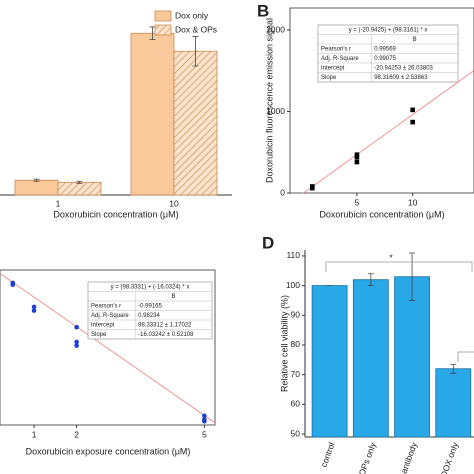 The width and height of the screenshot is (474, 474). Describe the element at coordinates (282, 192) in the screenshot. I see `y-tick-label: 0` at that location.